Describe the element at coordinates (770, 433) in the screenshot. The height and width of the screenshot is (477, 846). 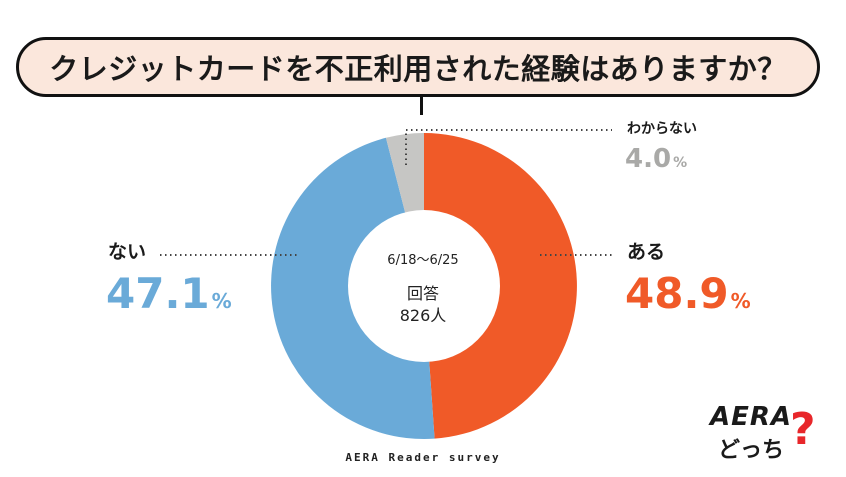
I see `aera-dotchi-logo: AERA どっち ?` at that location.